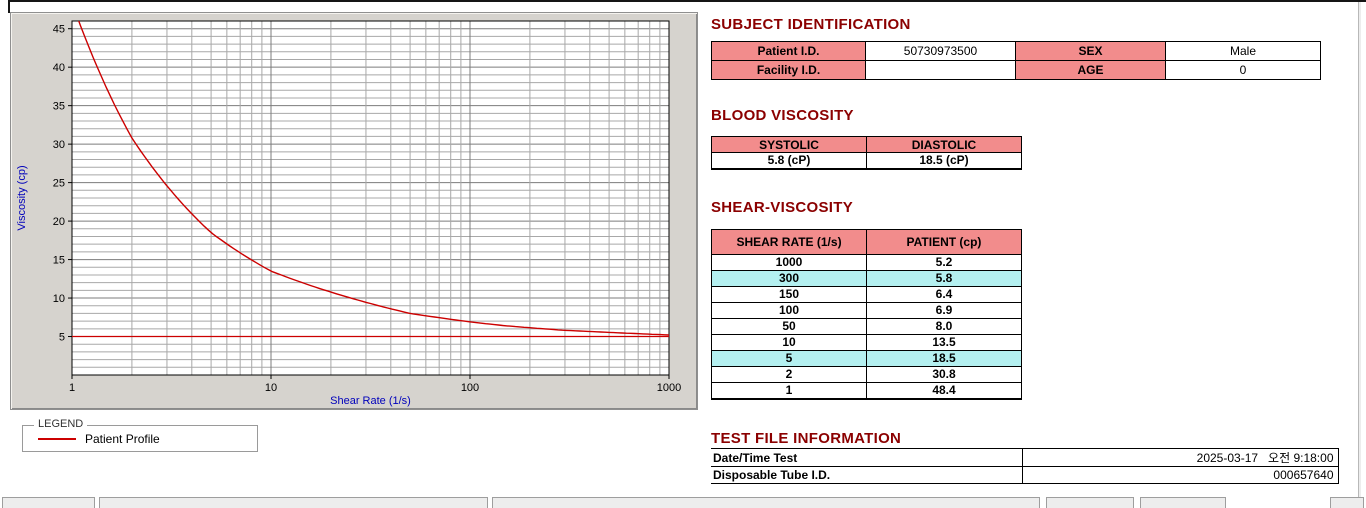 This screenshot has width=1366, height=508. I want to click on shear-rate-cell: 2, so click(789, 374).